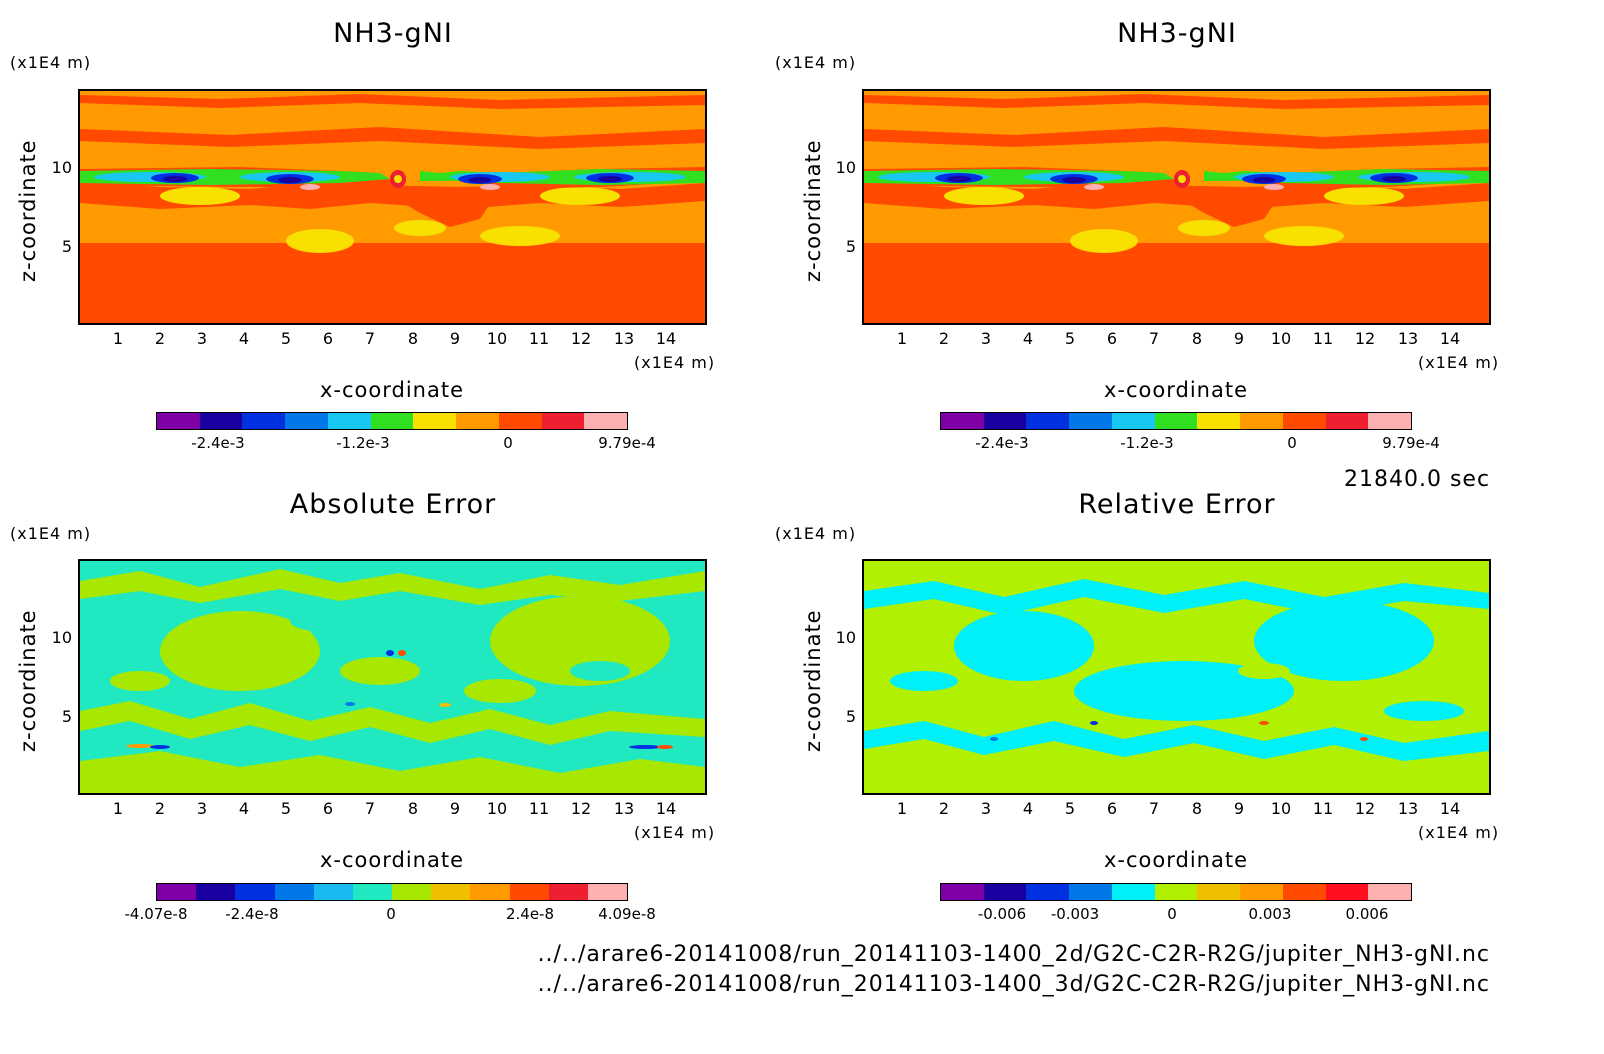 Image resolution: width=1604 pixels, height=1054 pixels. What do you see at coordinates (1417, 479) in the screenshot?
I see `time-label: 21840.0 sec` at bounding box center [1417, 479].